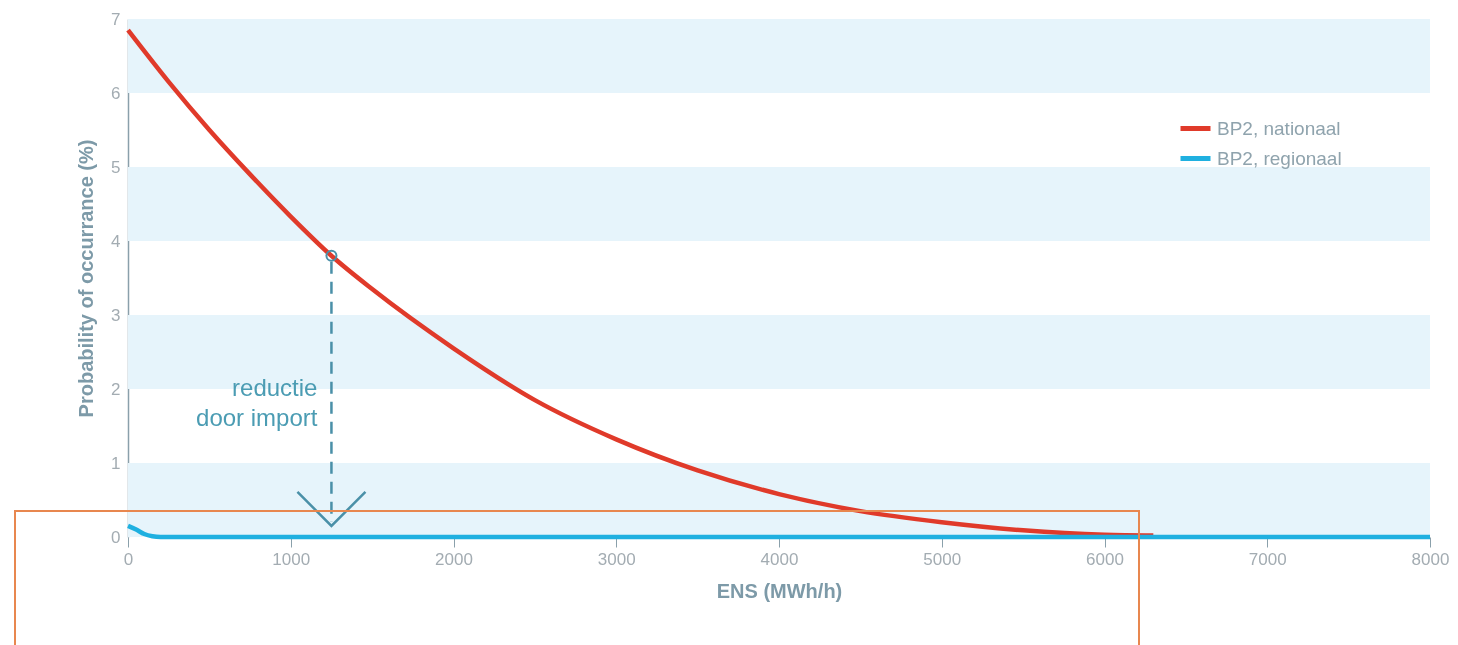 The width and height of the screenshot is (1458, 645). I want to click on x-tick-label: 3000, so click(616, 559).